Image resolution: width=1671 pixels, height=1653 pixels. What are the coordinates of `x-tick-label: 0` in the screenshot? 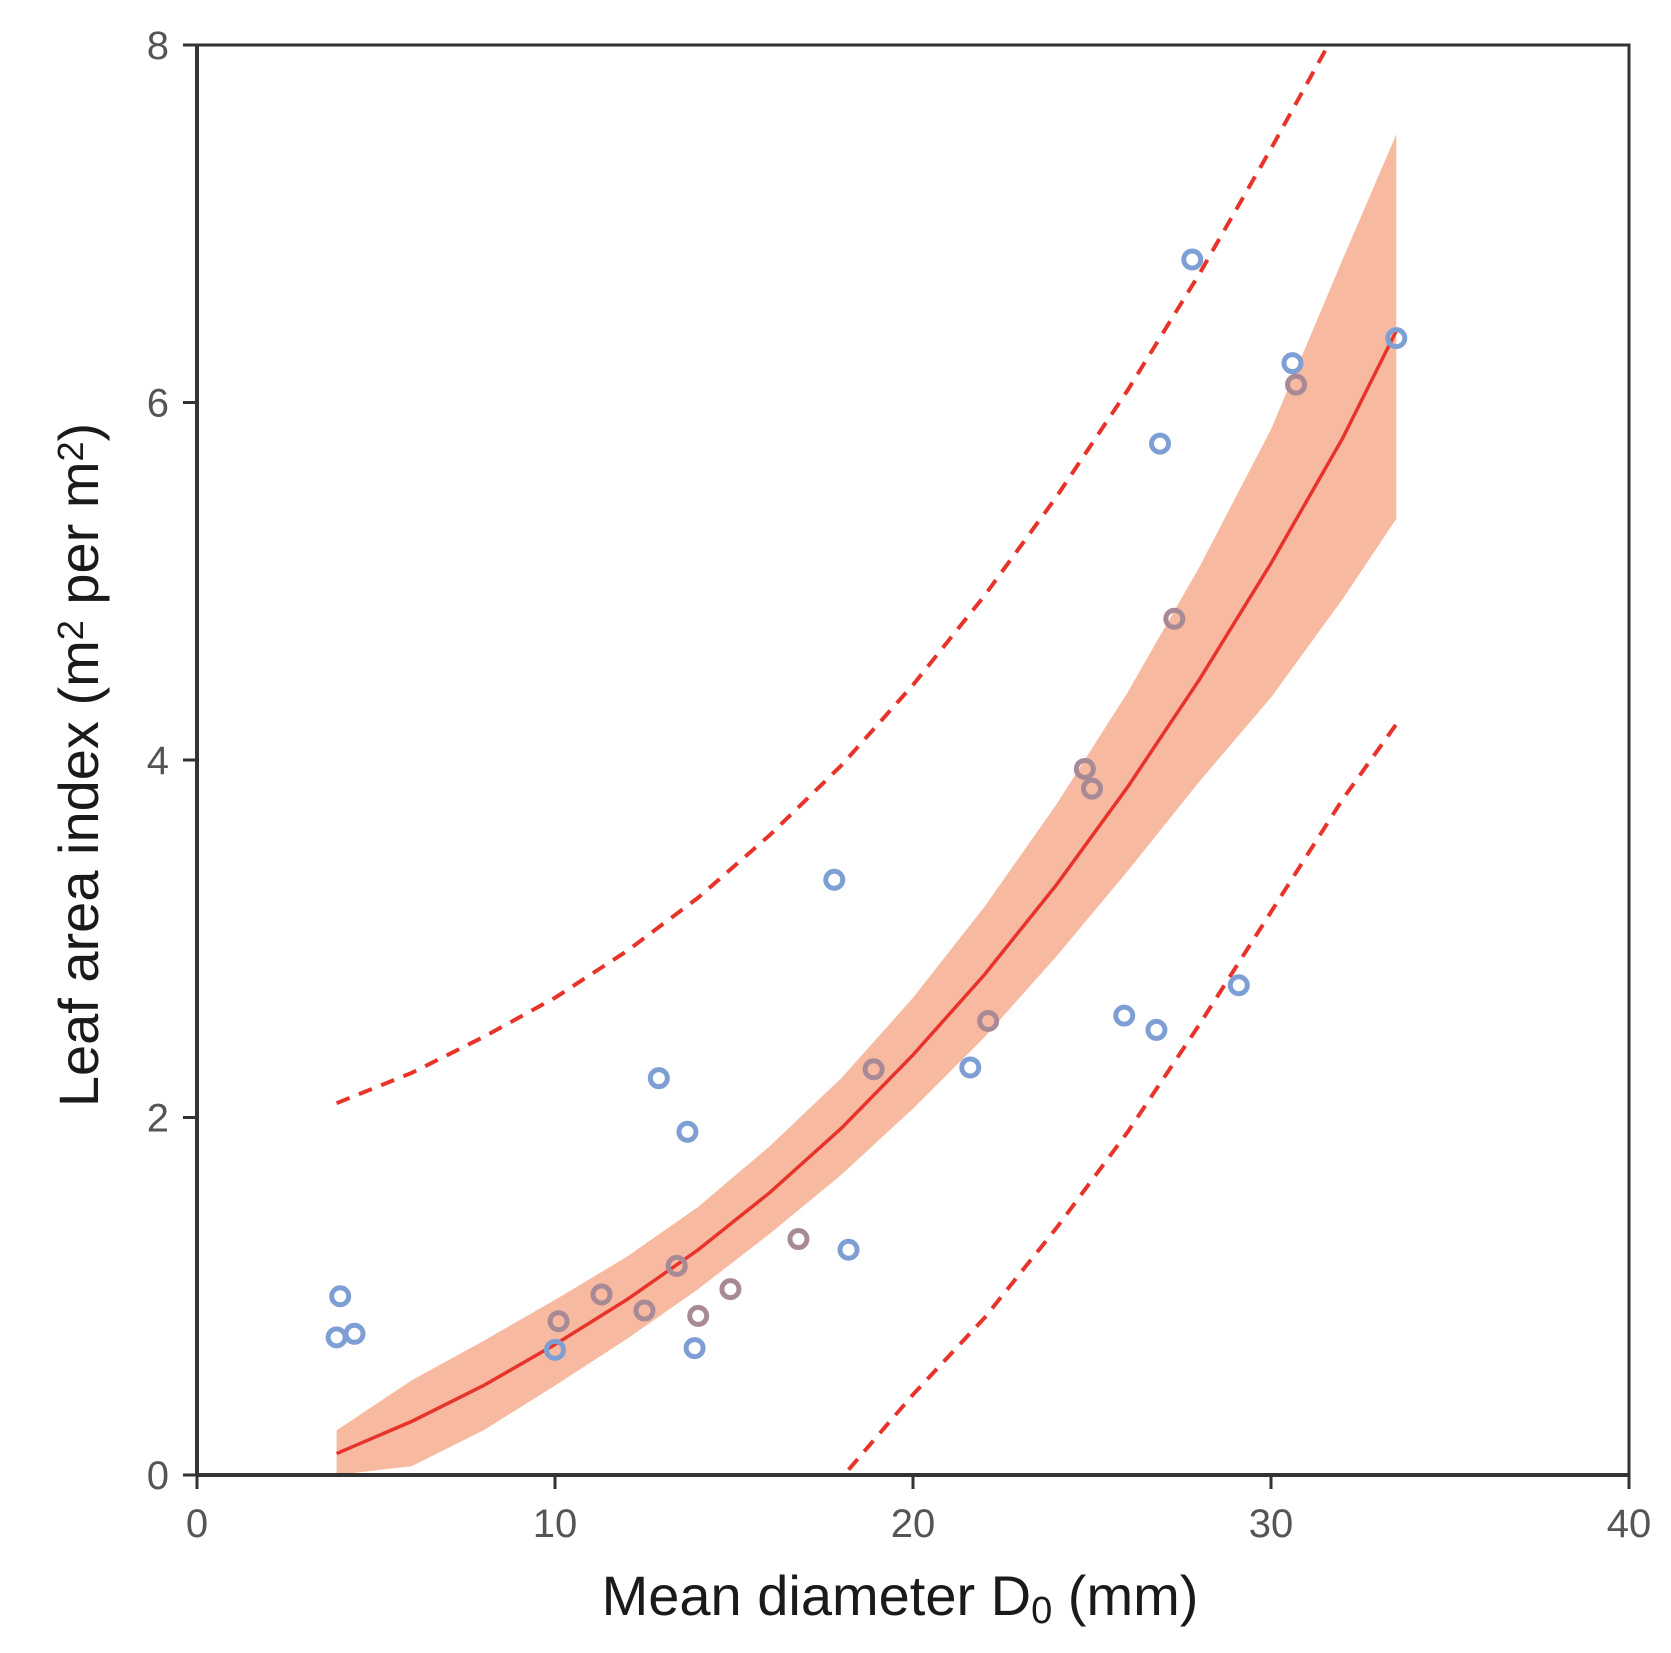 It's located at (197, 1524).